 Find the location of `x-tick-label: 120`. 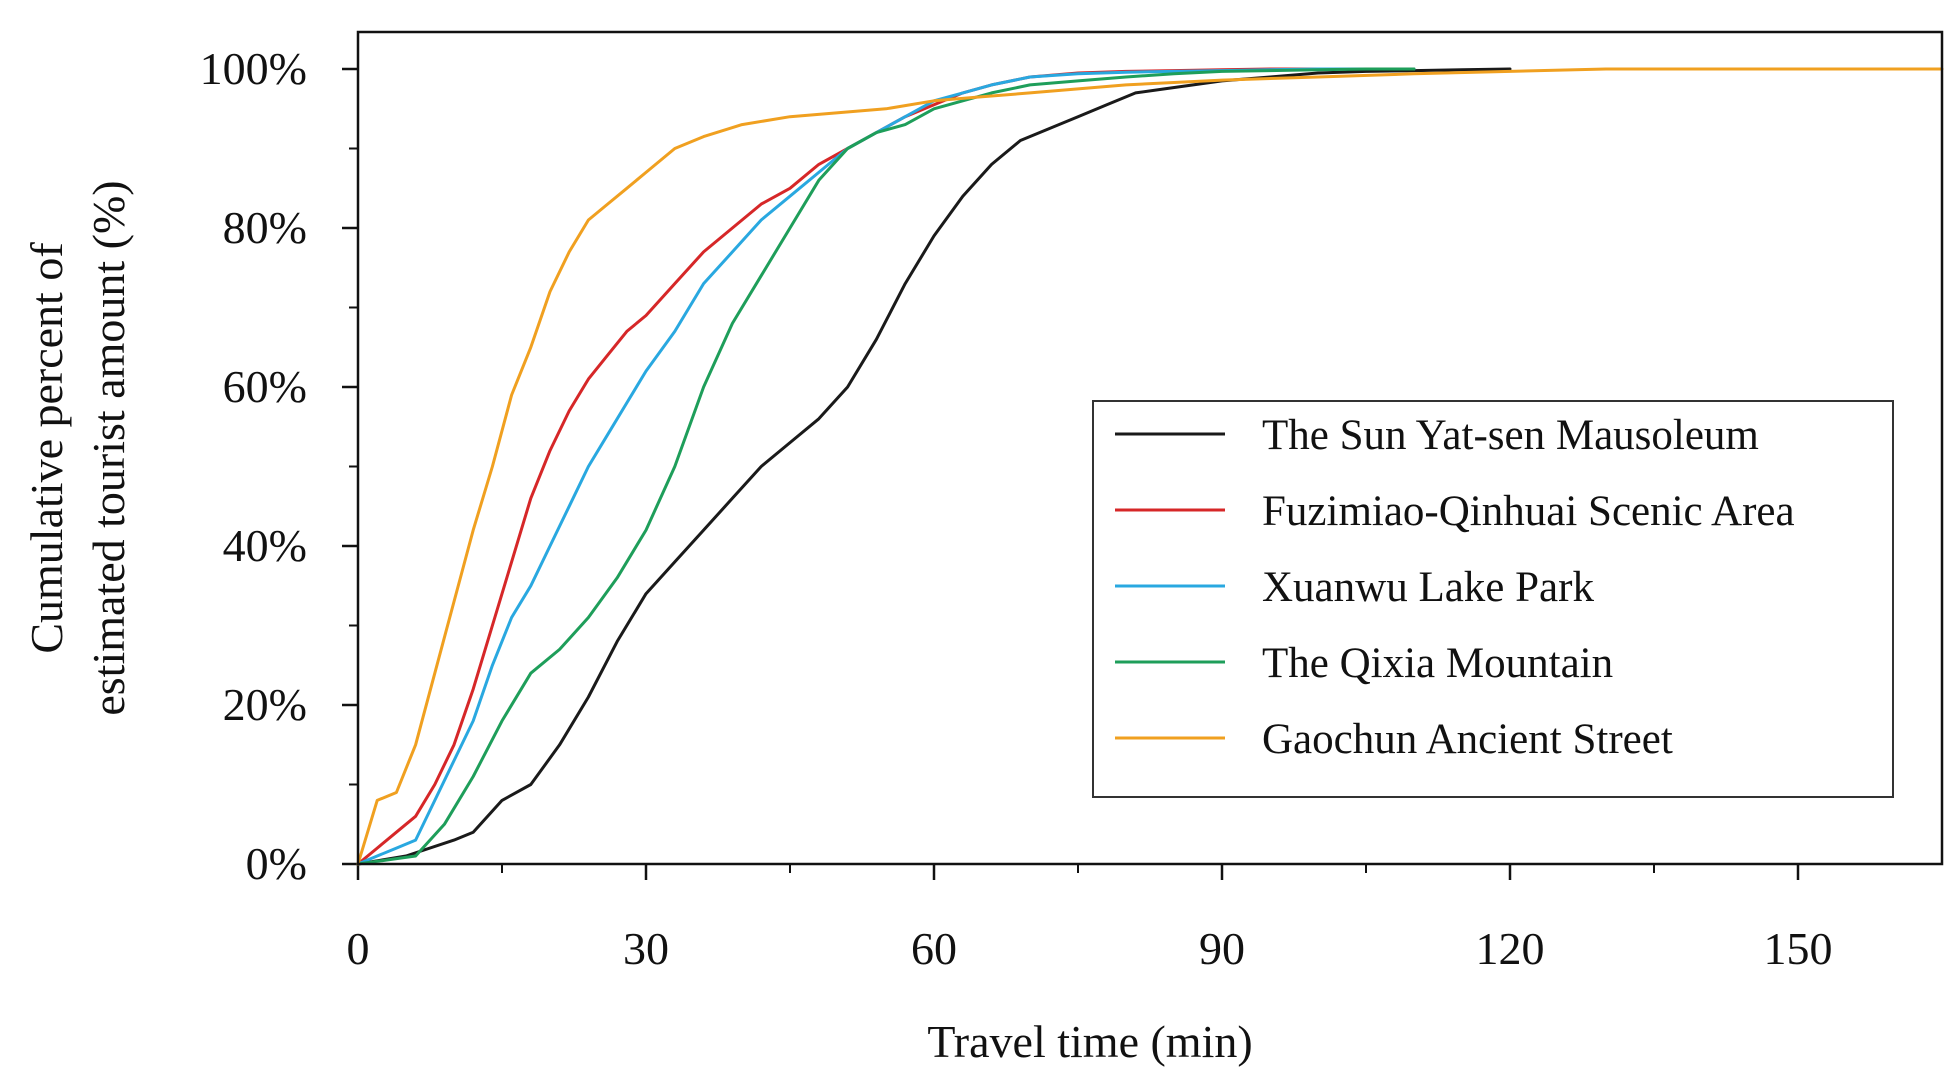

x-tick-label: 120 is located at coordinates (1510, 948).